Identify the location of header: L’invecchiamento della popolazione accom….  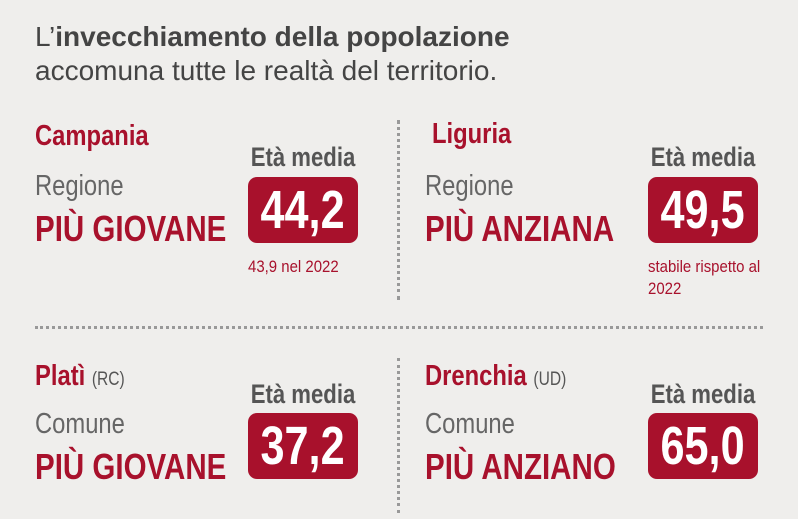
(272, 54).